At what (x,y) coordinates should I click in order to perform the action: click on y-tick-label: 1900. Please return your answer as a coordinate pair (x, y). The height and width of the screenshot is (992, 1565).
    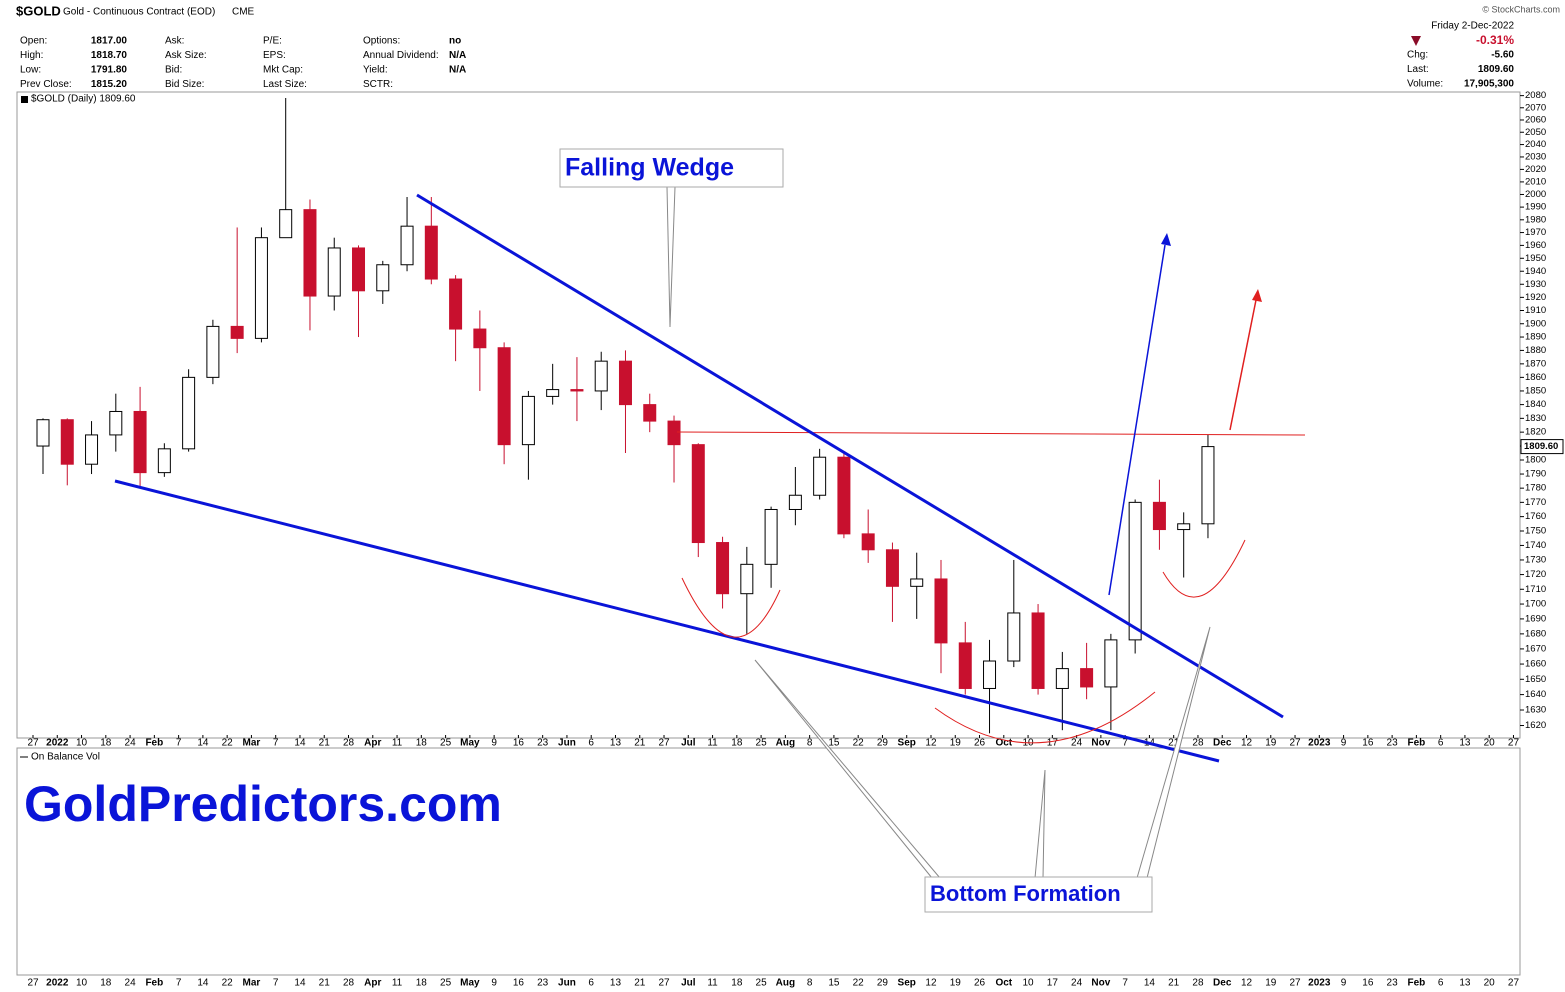
    Looking at the image, I should click on (1535, 323).